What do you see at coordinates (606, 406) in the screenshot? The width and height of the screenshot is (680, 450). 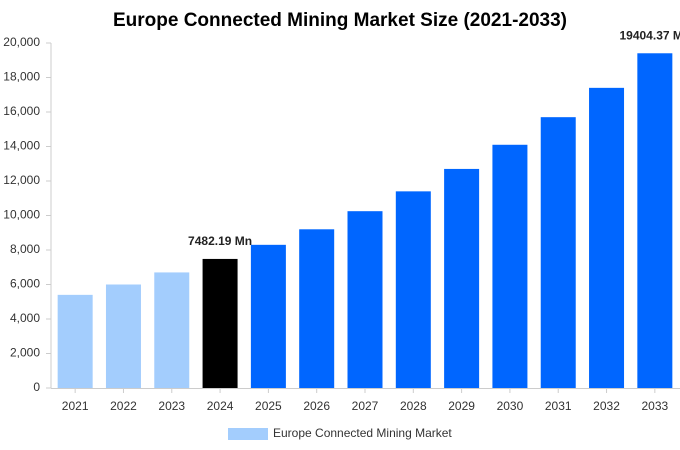 I see `x-tick-label: 2032` at bounding box center [606, 406].